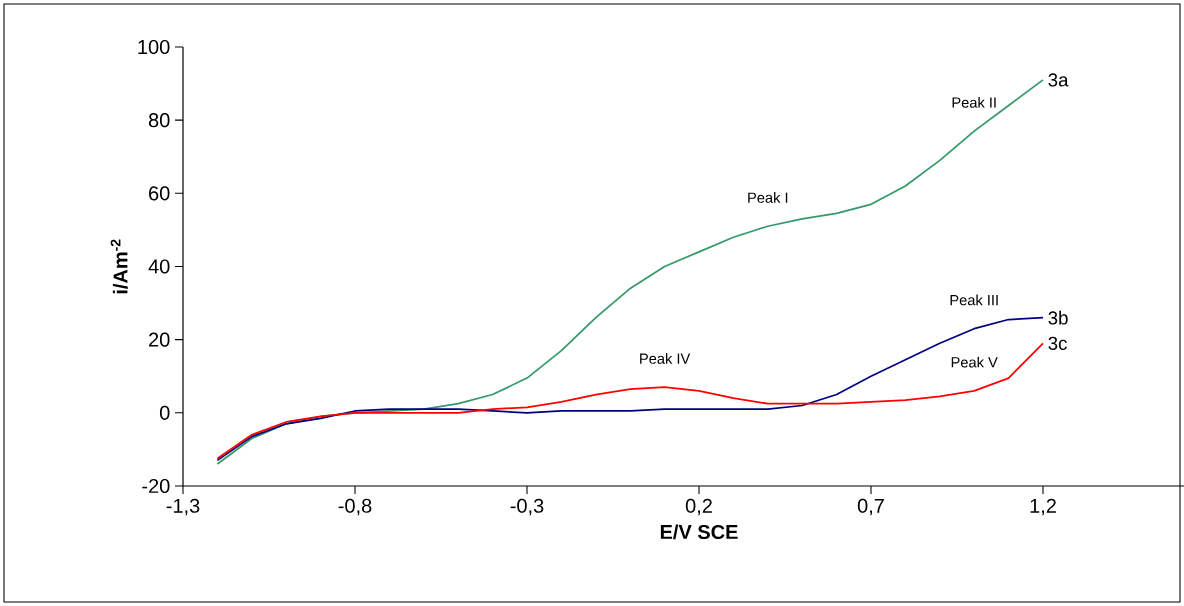 The height and width of the screenshot is (606, 1184). What do you see at coordinates (355, 507) in the screenshot?
I see `x-tick-label: -0,8` at bounding box center [355, 507].